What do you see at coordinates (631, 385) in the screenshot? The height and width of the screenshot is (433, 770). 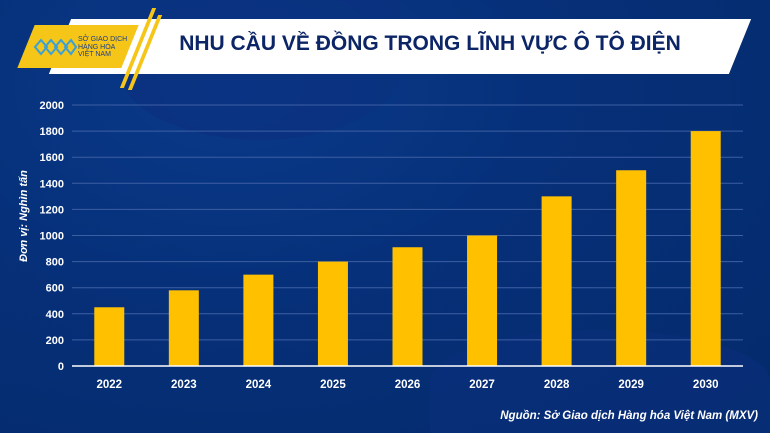 I see `x-tick-label: 2029` at bounding box center [631, 385].